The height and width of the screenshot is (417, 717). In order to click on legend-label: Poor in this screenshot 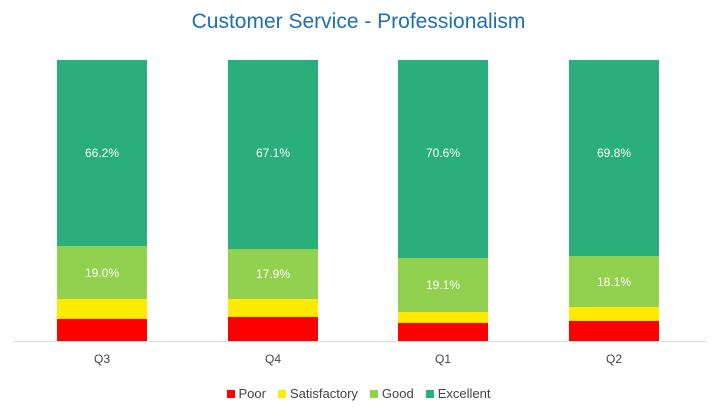, I will do `click(252, 393)`.